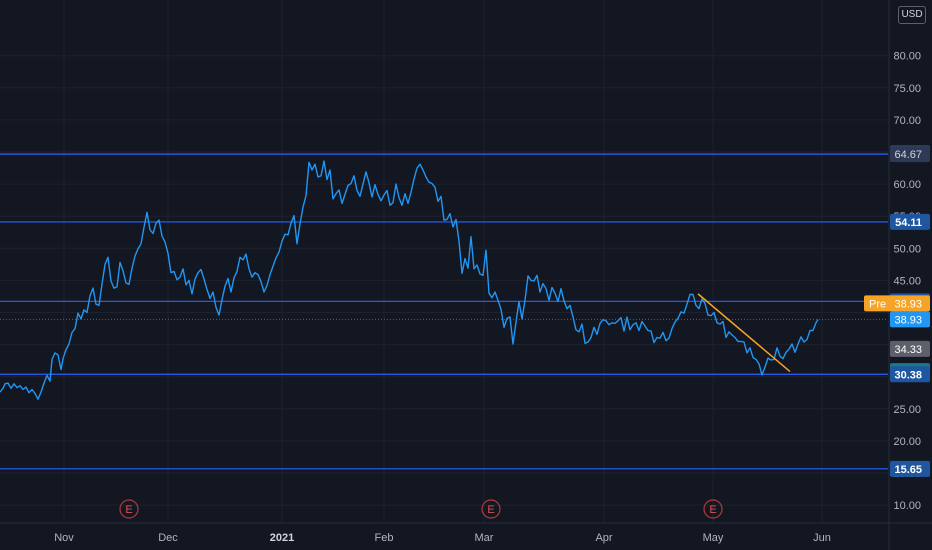  I want to click on y-tick-label: 60.00, so click(907, 185).